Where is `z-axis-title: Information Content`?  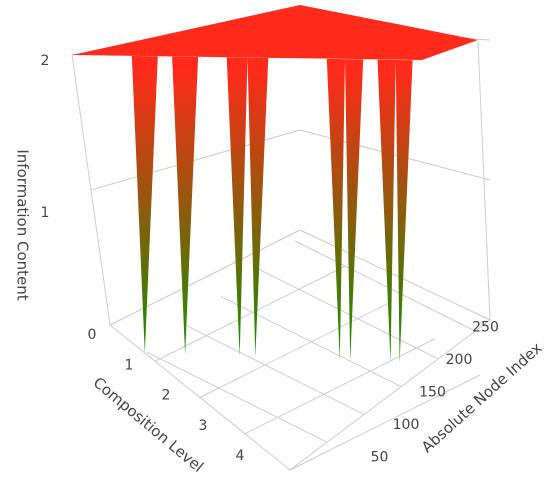 z-axis-title: Information Content is located at coordinates (23, 224).